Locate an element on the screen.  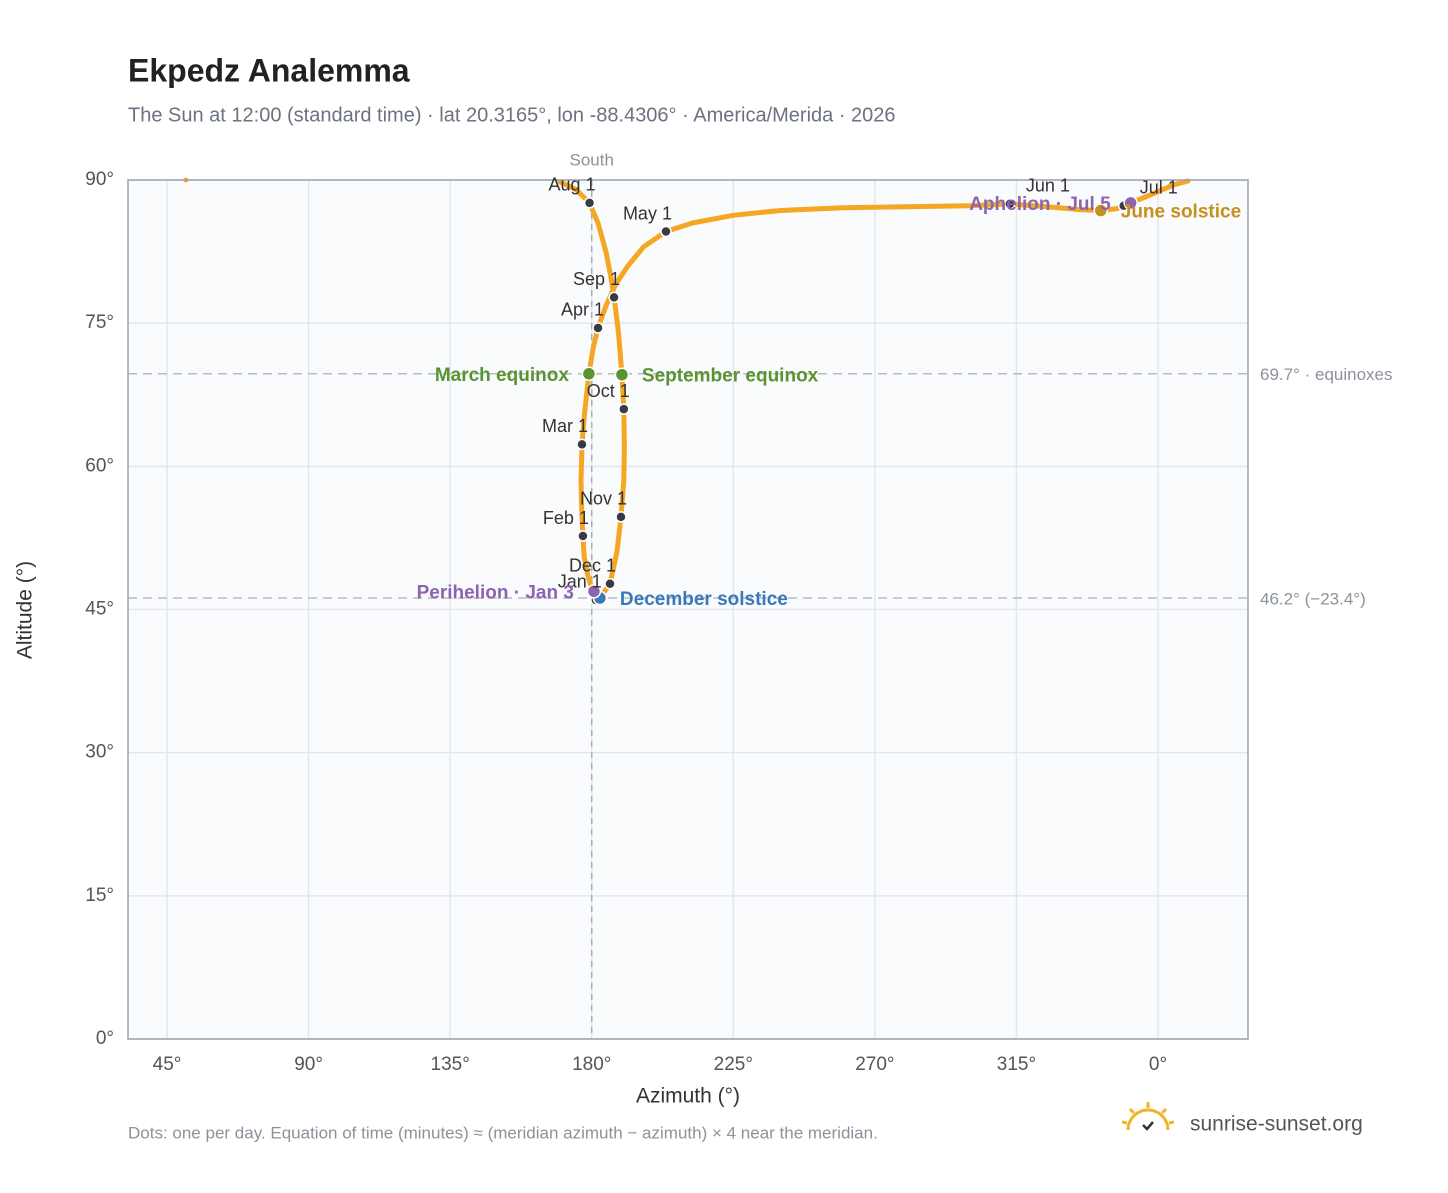
reference-label: 69.7° · equinoxes is located at coordinates (1326, 374).